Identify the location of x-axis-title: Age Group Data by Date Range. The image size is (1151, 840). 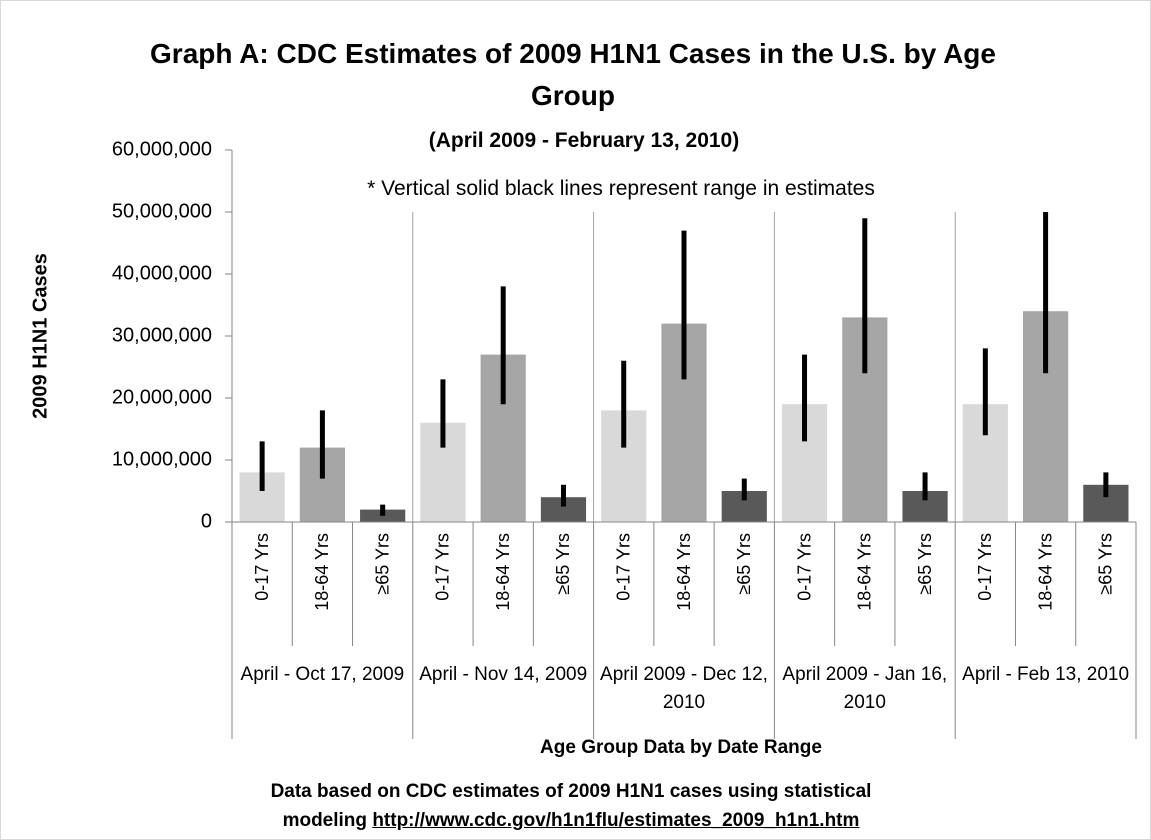
(681, 747).